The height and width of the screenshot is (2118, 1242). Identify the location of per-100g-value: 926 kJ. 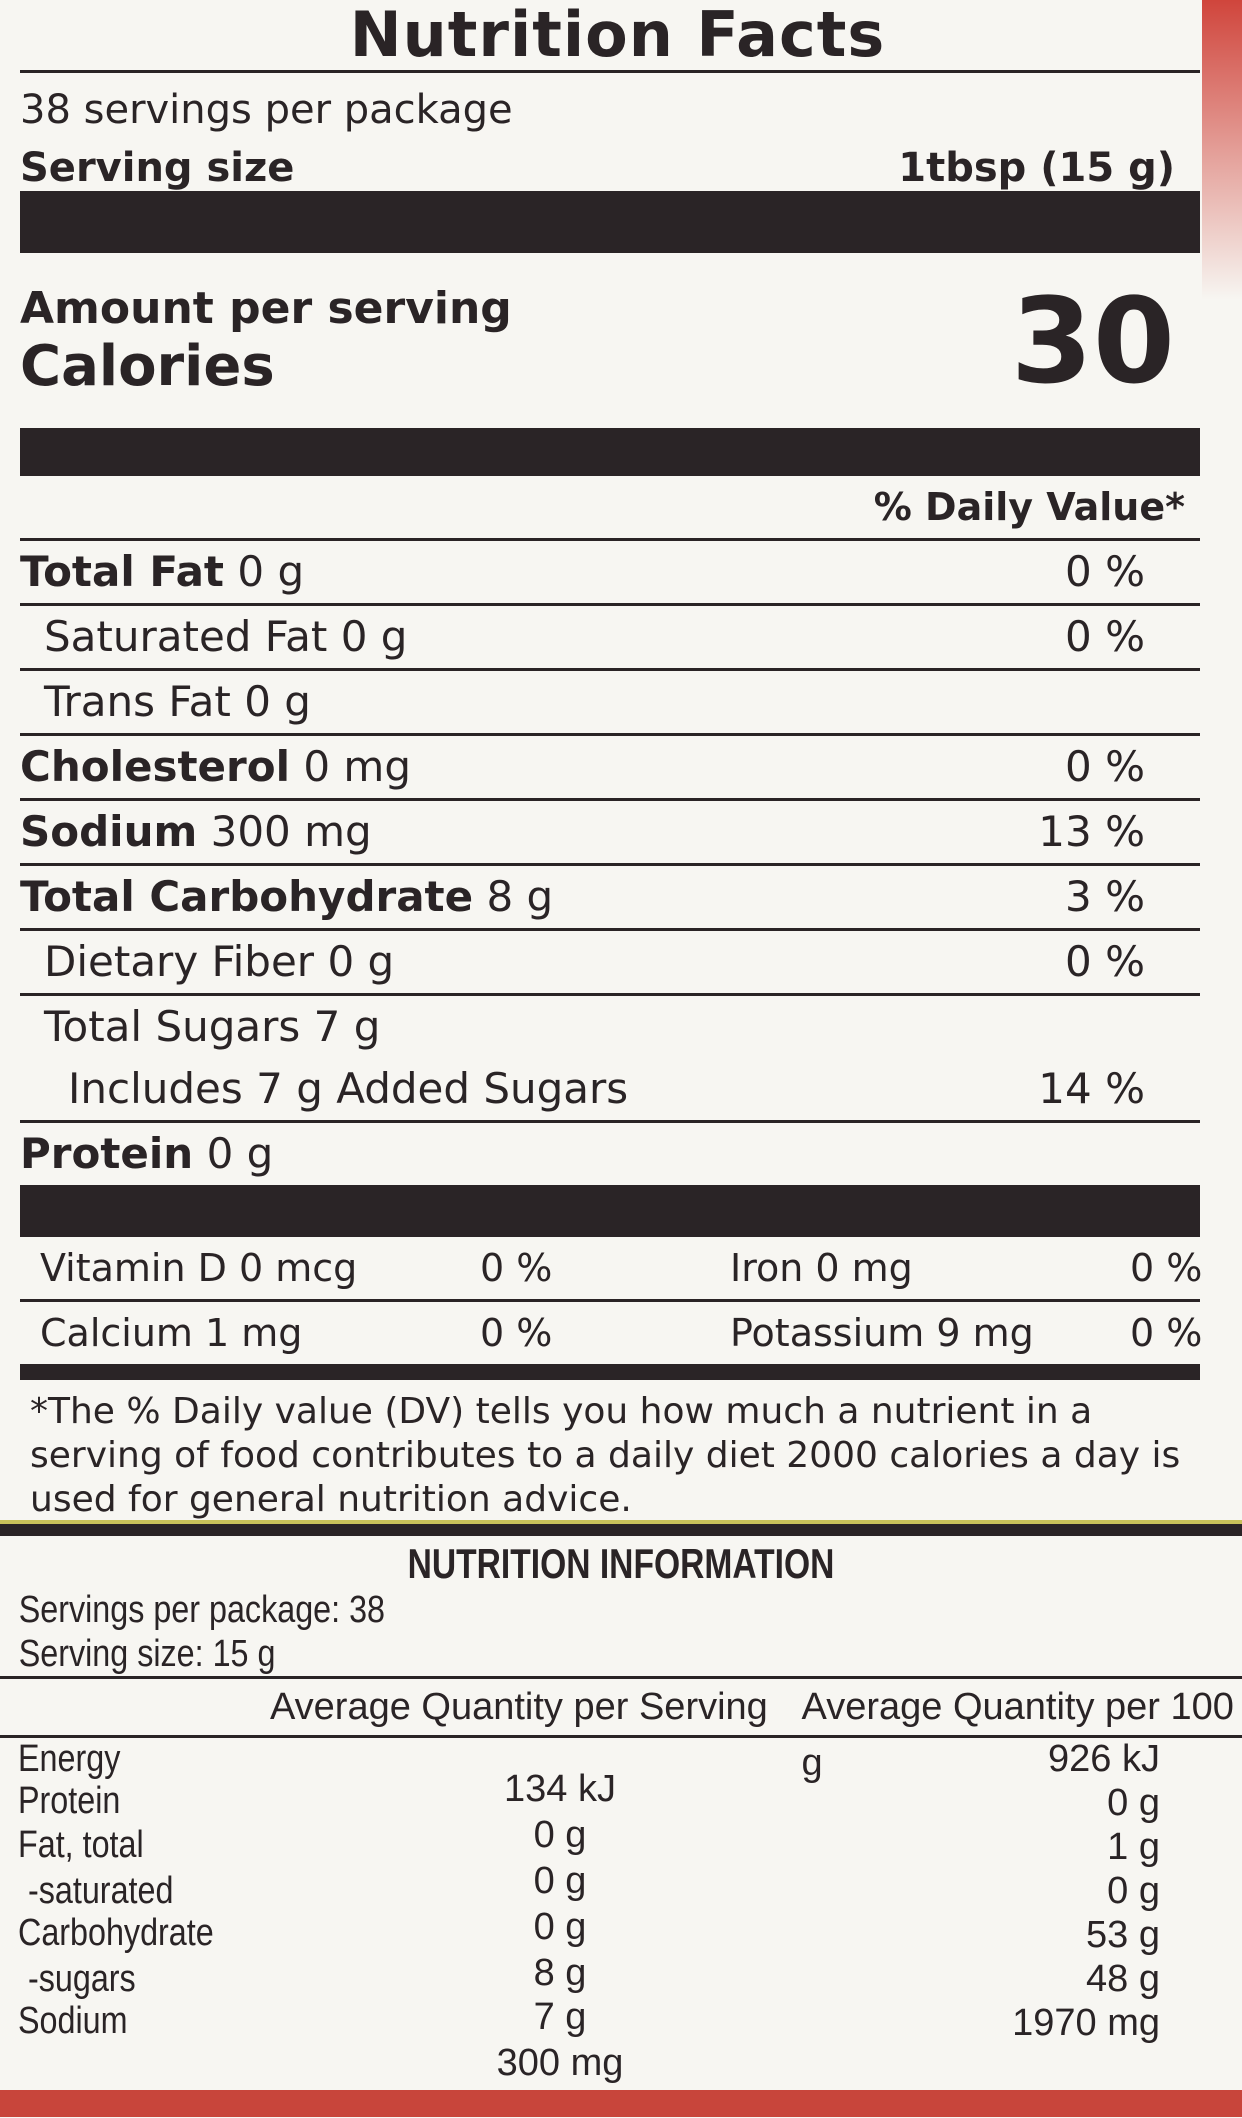
(1104, 1759).